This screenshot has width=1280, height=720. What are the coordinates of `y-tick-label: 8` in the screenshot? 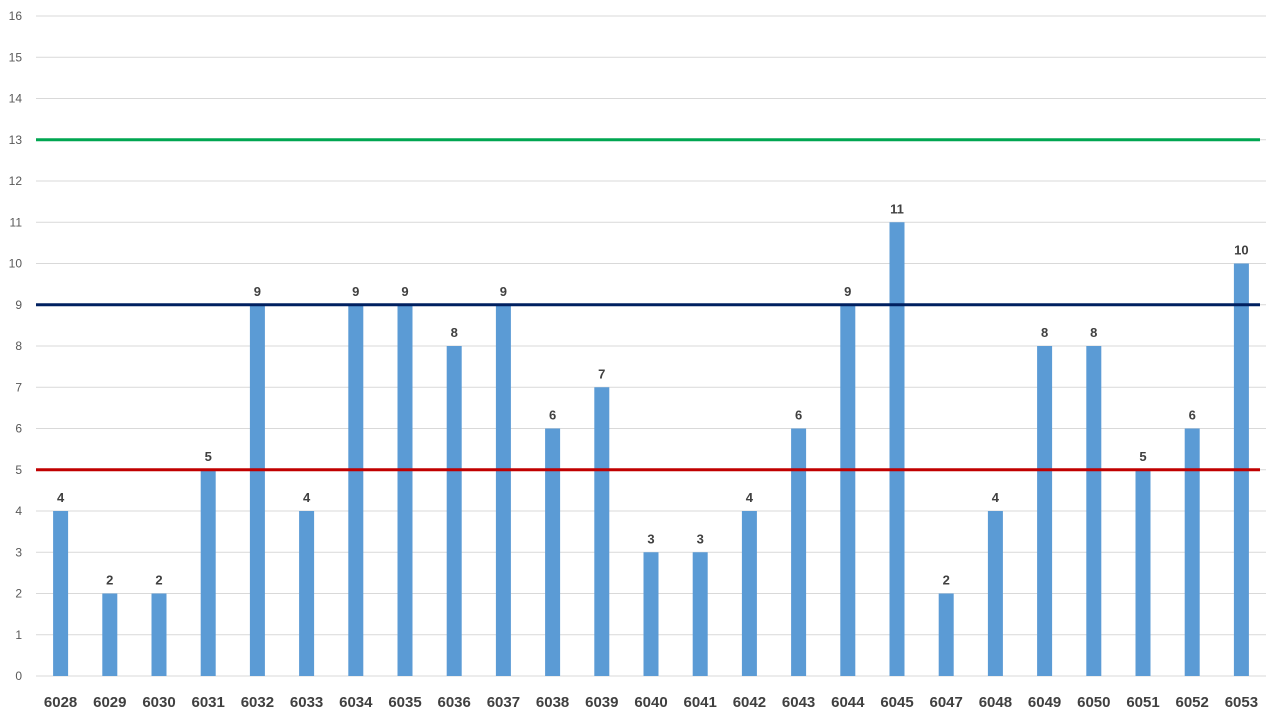 It's located at (18, 346).